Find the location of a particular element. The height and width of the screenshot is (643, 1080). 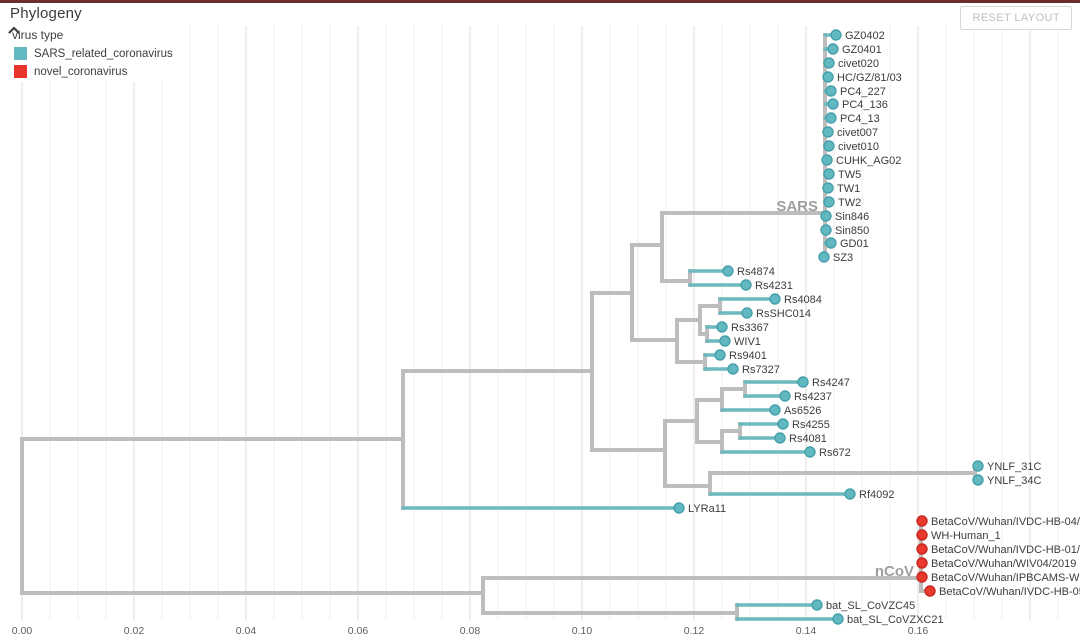

tree-leaf-label: GZ0401 is located at coordinates (862, 50).